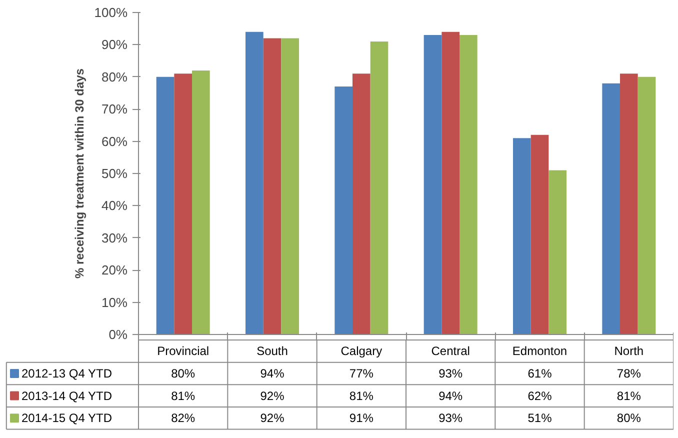 The width and height of the screenshot is (678, 438). What do you see at coordinates (183, 351) in the screenshot?
I see `x-tick-label: Provincial` at bounding box center [183, 351].